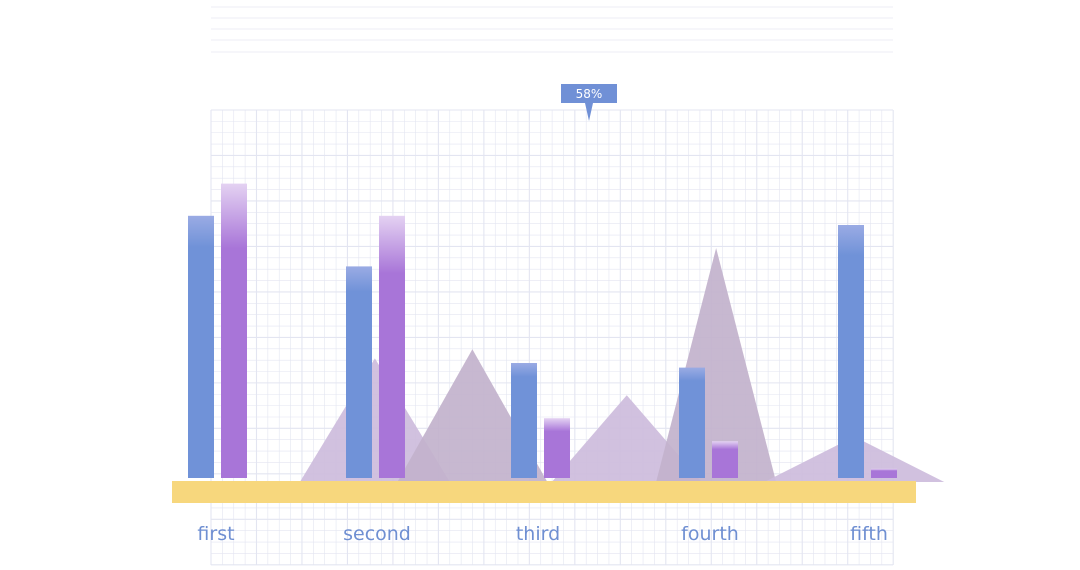 The height and width of the screenshot is (570, 1080). Describe the element at coordinates (710, 534) in the screenshot. I see `category-label: fourth` at that location.